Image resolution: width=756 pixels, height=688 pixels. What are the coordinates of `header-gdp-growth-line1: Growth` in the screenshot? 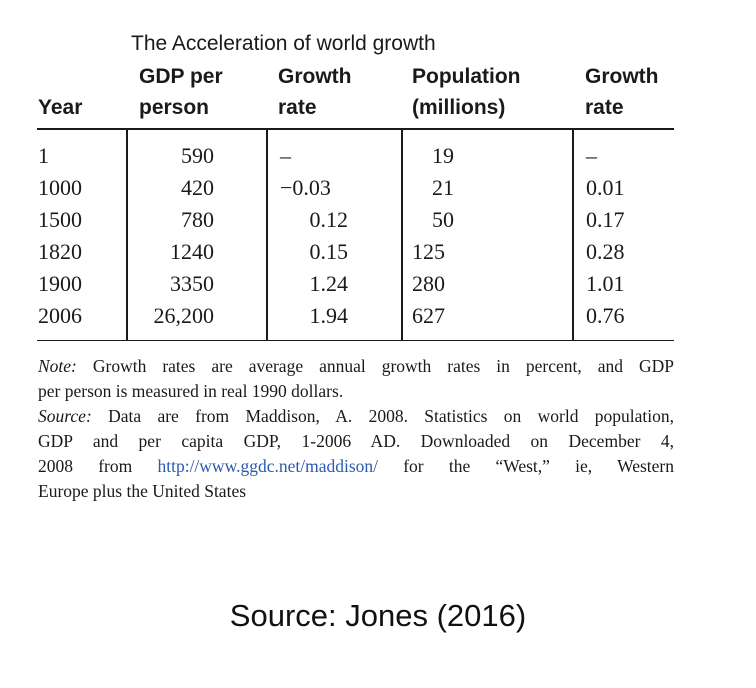 It's located at (315, 76).